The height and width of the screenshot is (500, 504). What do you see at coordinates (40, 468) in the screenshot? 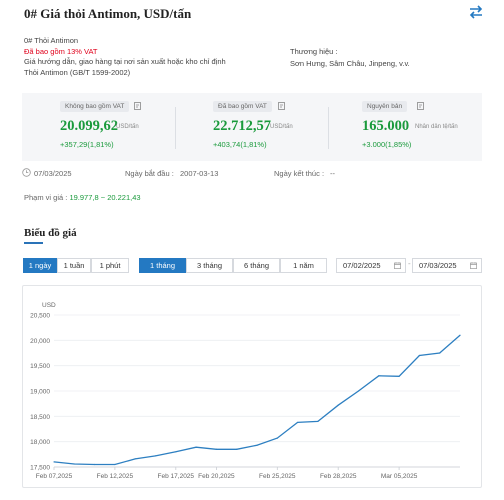
I see `y-tick-label: 17,500` at bounding box center [40, 468].